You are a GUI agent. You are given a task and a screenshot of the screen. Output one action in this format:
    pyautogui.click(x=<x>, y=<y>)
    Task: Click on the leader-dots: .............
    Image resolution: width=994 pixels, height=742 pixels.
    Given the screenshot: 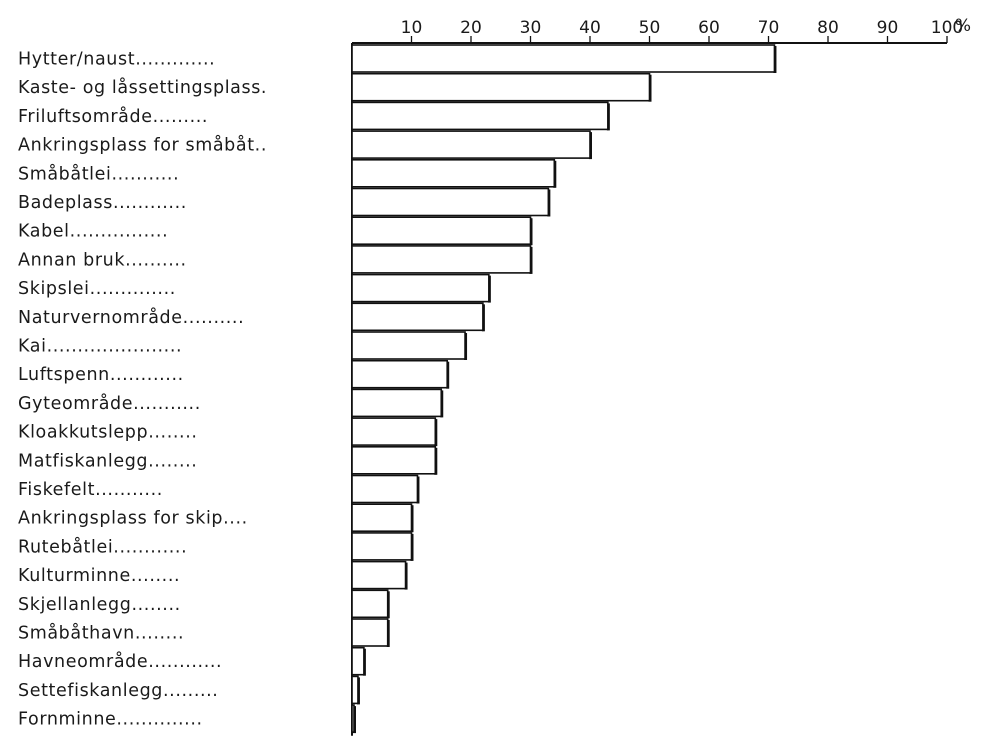 What is the action you would take?
    pyautogui.click(x=175, y=60)
    